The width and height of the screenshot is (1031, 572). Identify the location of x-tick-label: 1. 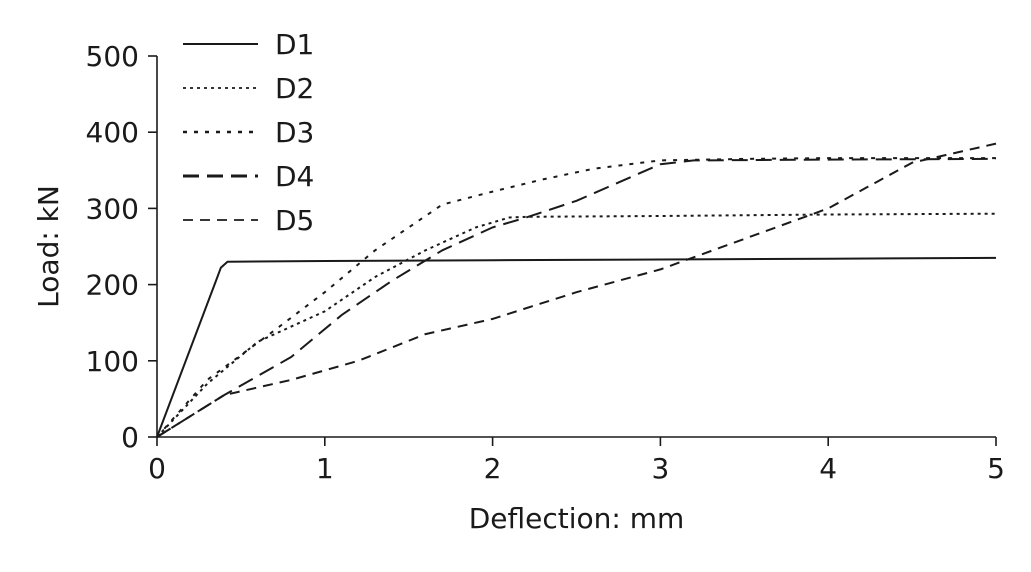
(325, 468).